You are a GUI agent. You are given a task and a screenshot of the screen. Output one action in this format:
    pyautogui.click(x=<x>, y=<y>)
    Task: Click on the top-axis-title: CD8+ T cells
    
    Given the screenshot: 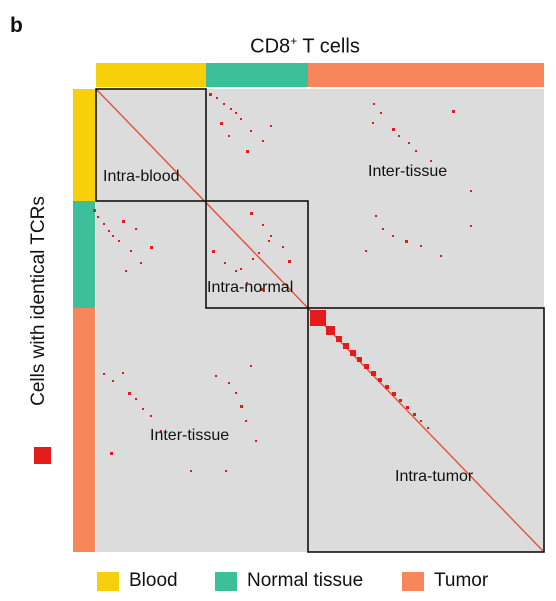 What is the action you would take?
    pyautogui.click(x=305, y=46)
    